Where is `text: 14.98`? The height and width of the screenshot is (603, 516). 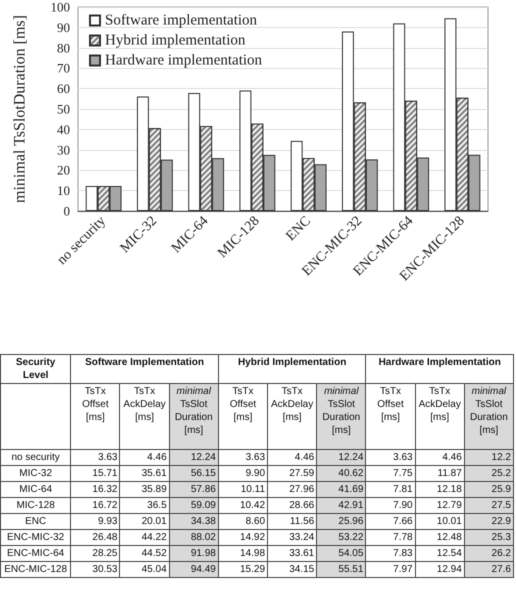 text: 14.98 is located at coordinates (243, 554).